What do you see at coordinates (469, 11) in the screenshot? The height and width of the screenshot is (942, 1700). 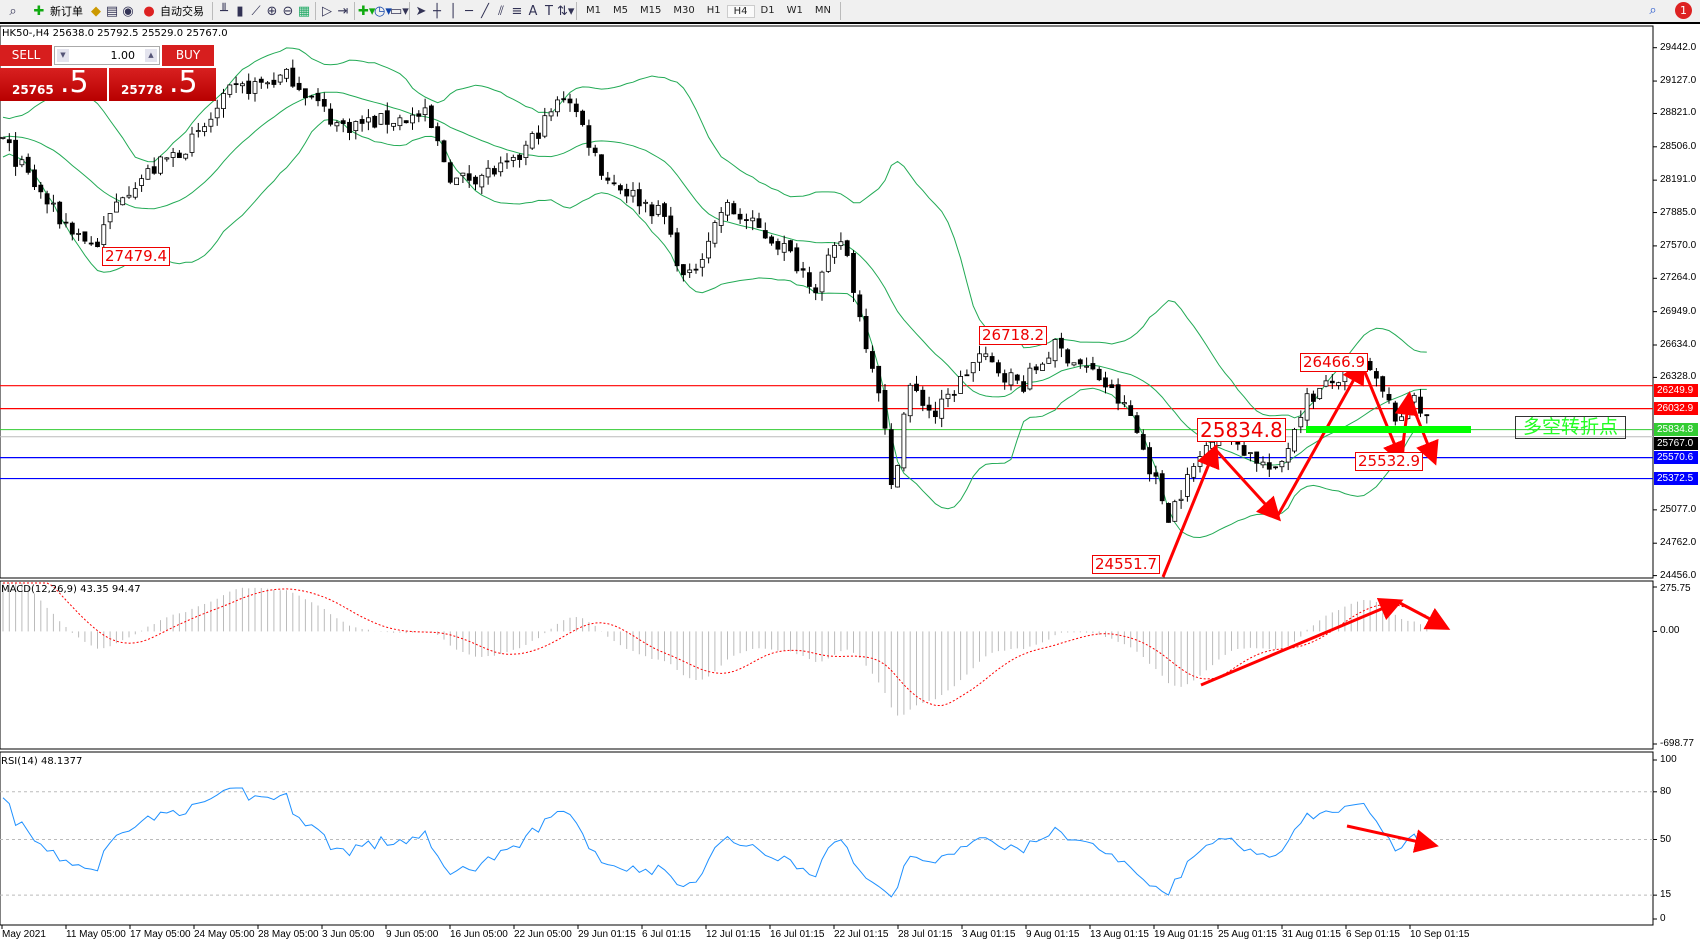 I see `horizontal-line-icon: ─` at bounding box center [469, 11].